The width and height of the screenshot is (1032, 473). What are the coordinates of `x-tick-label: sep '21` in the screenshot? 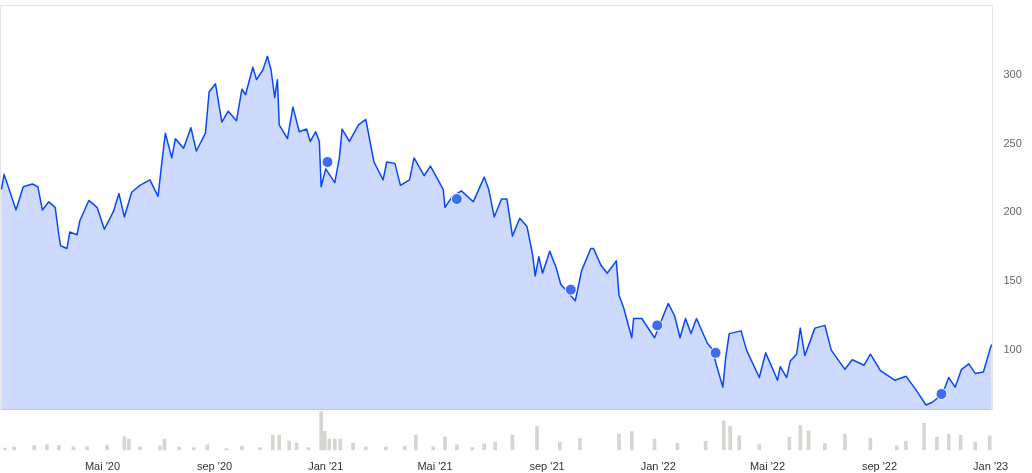 It's located at (547, 465).